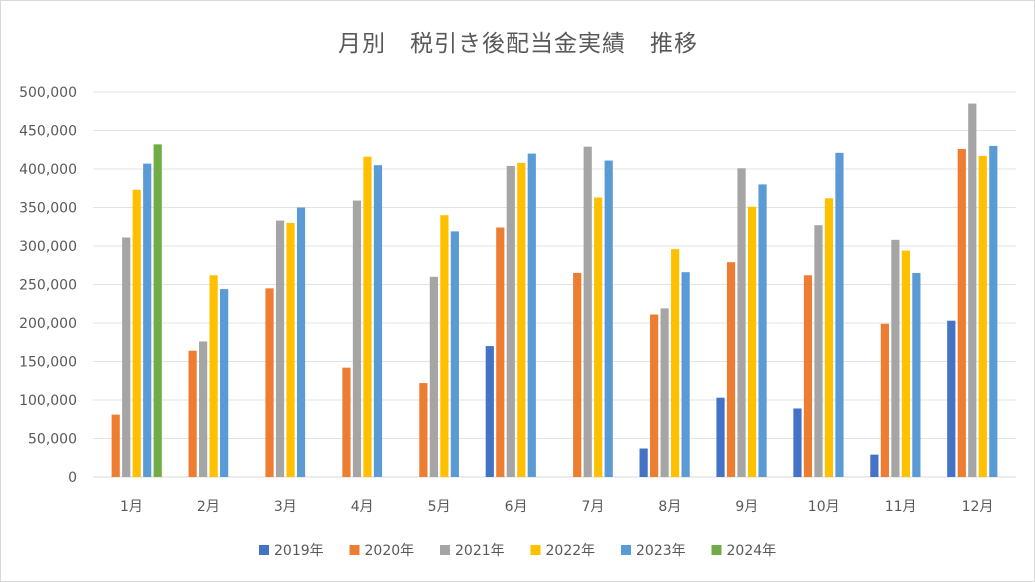 The image size is (1035, 582). Describe the element at coordinates (571, 551) in the screenshot. I see `legend-label: 2022年` at that location.